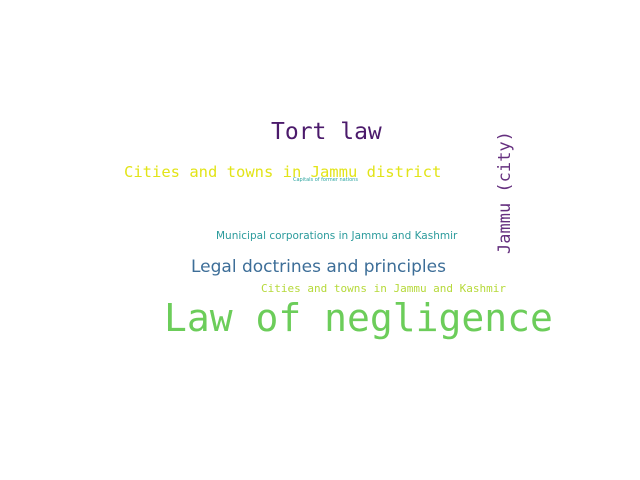  What do you see at coordinates (283, 172) in the screenshot?
I see `word-cities-and-towns-in-jammu-district: Cities and towns in Jammu district` at bounding box center [283, 172].